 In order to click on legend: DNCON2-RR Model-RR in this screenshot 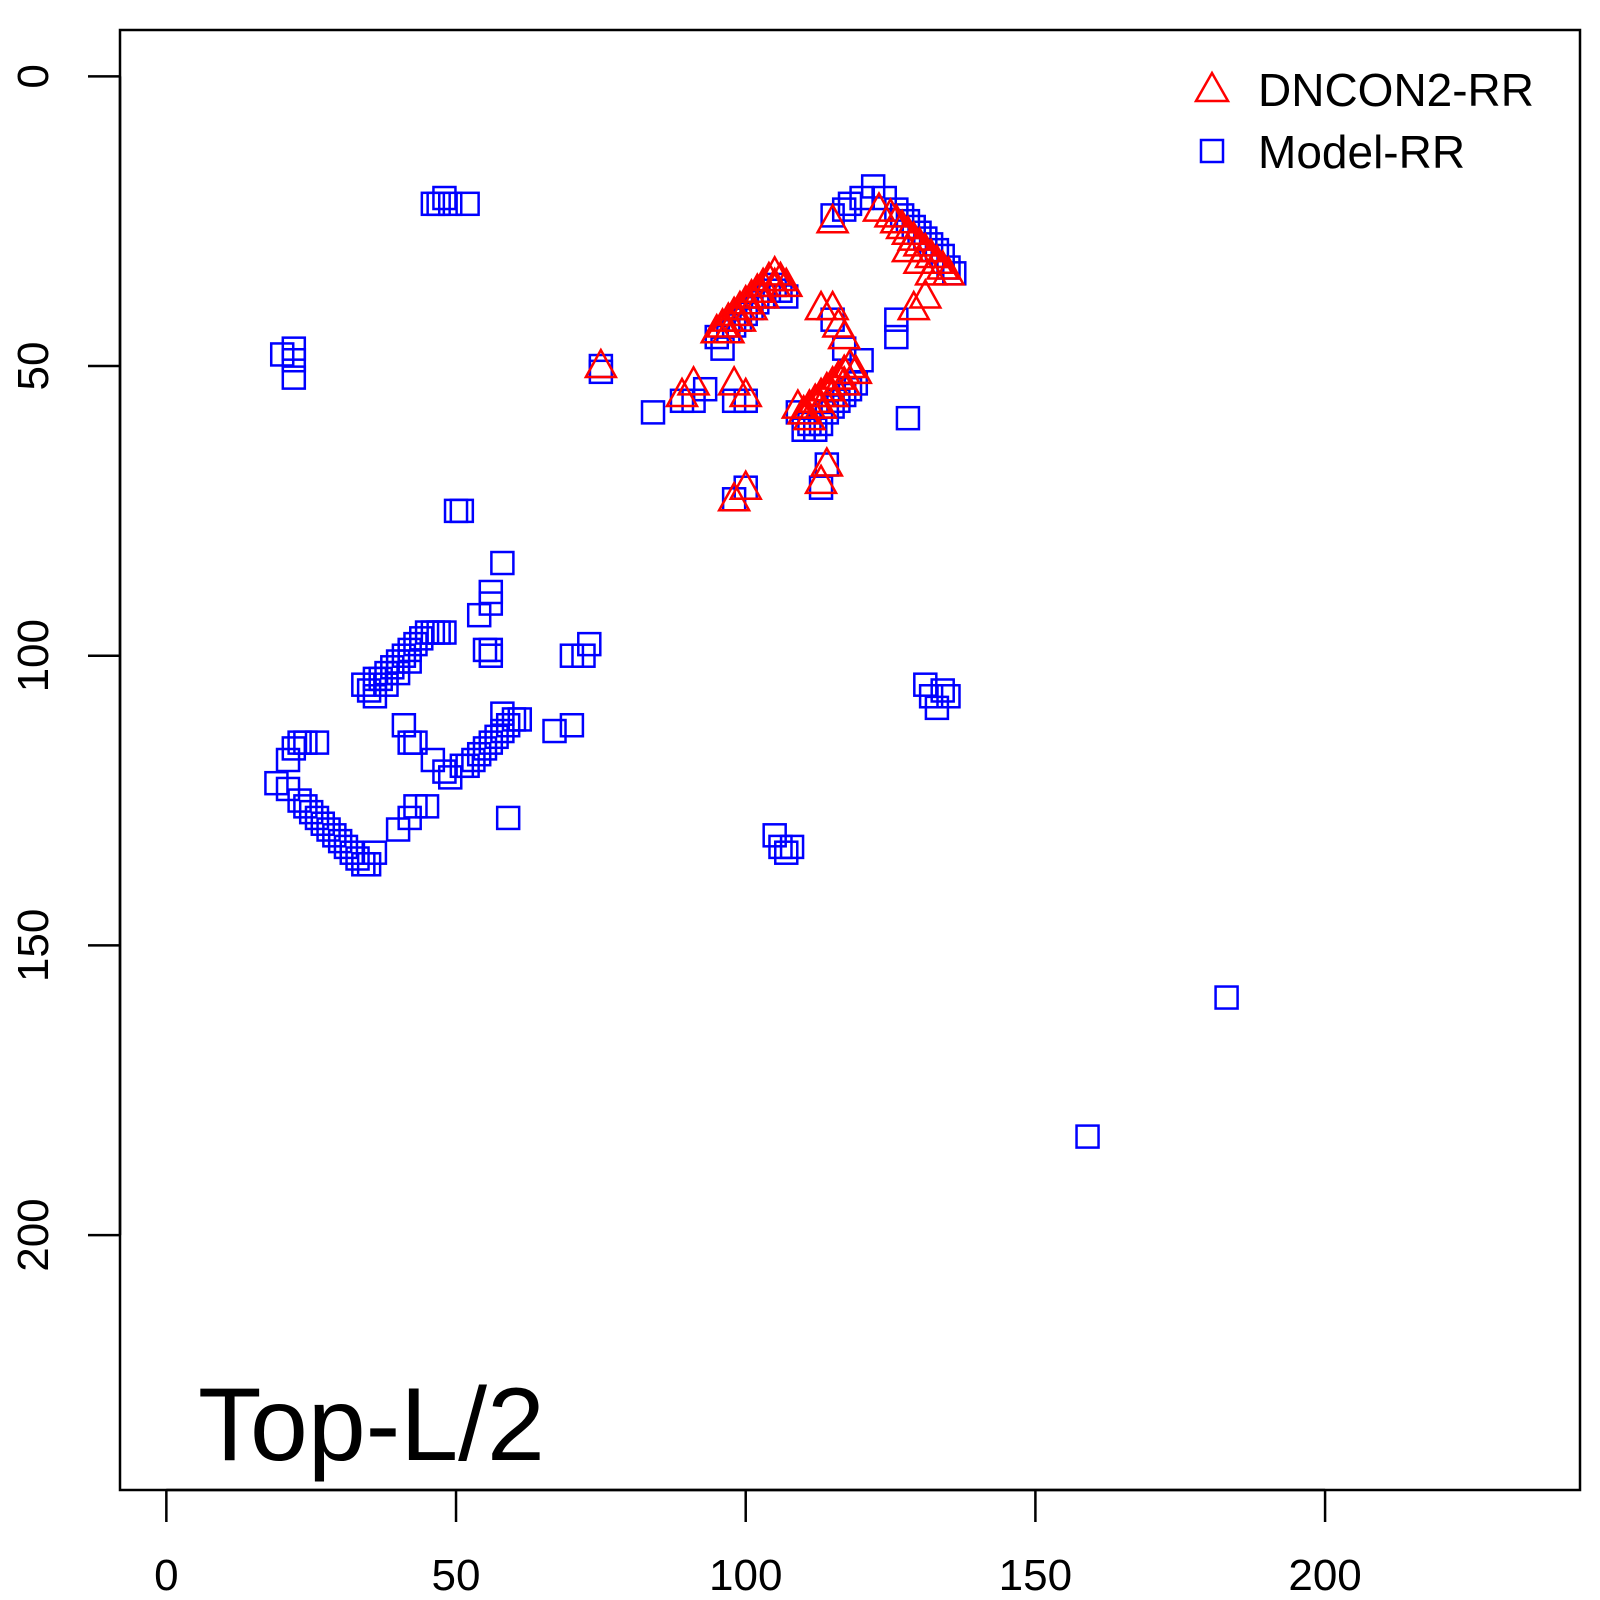, I will do `click(1363, 121)`.